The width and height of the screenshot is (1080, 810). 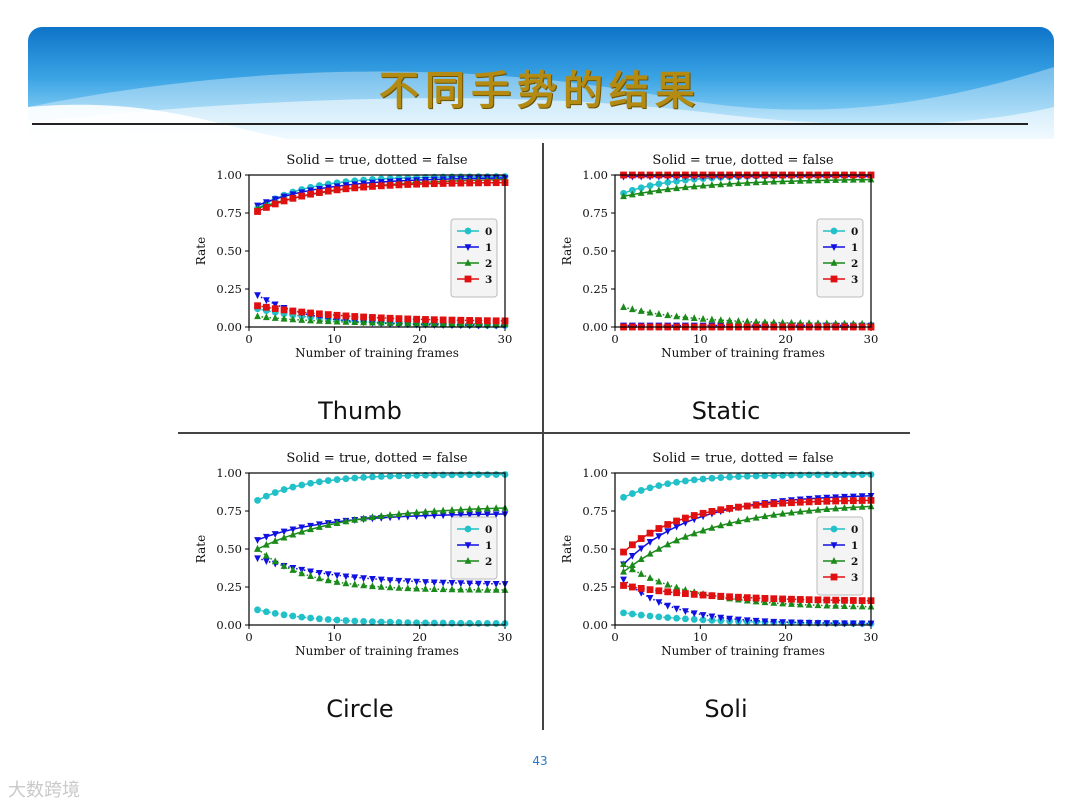 I want to click on watermark: 大数跨境, so click(x=44, y=790).